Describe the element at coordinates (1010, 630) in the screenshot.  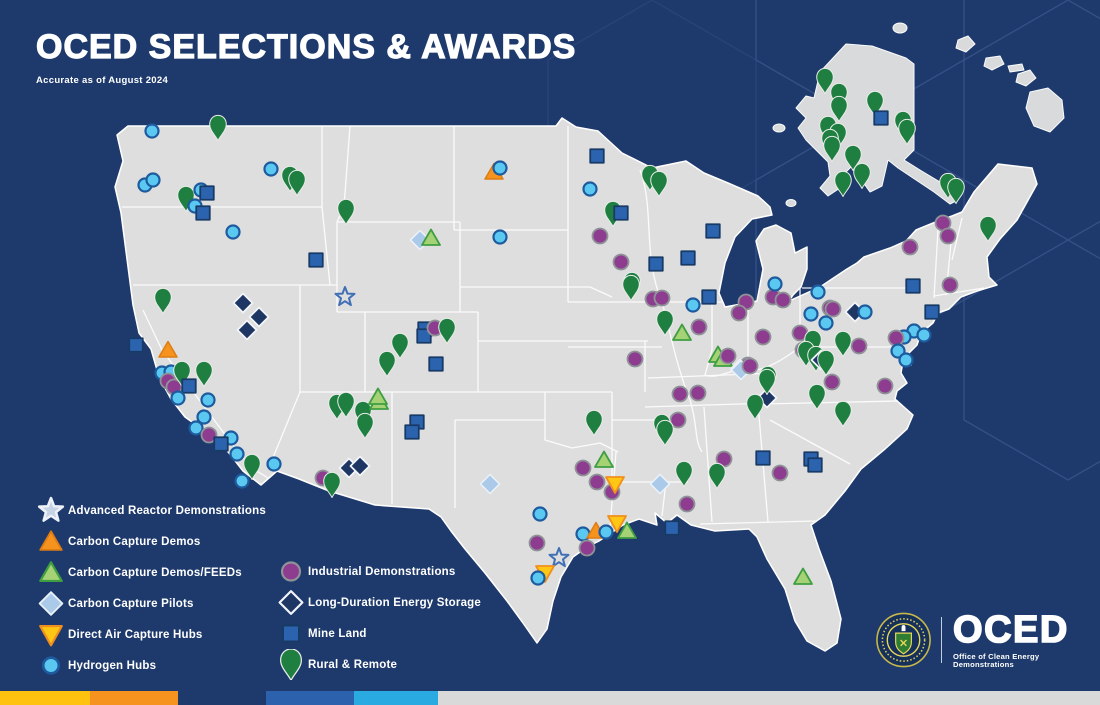
I see `oced-wordmark: OCED` at that location.